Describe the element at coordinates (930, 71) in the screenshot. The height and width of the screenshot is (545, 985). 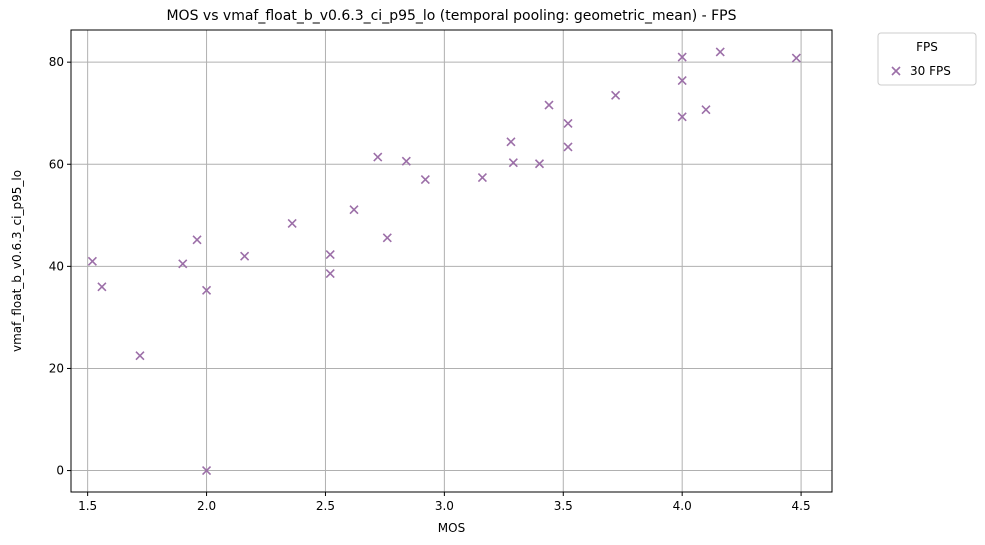
I see `legend-entry-label: 30 FPS` at that location.